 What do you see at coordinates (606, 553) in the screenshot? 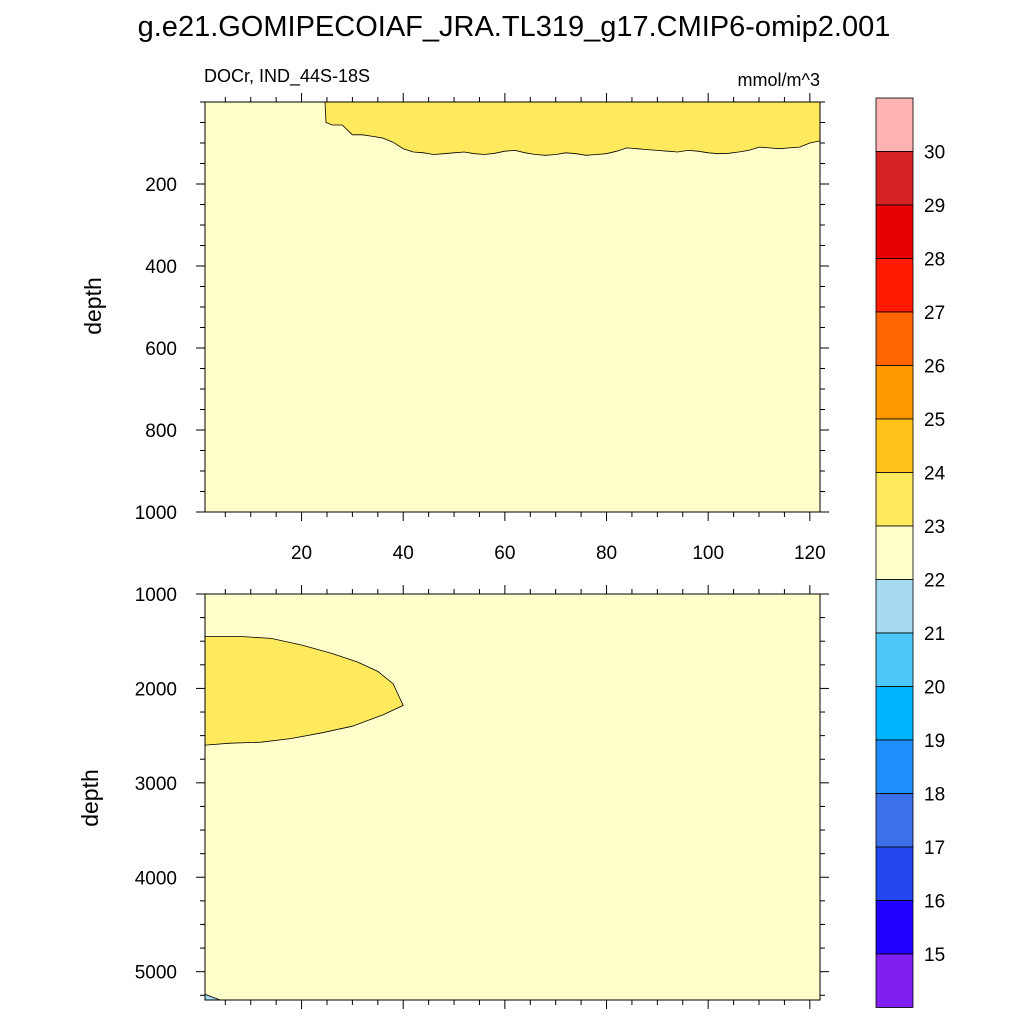
I see `x-tick-label: 80` at bounding box center [606, 553].